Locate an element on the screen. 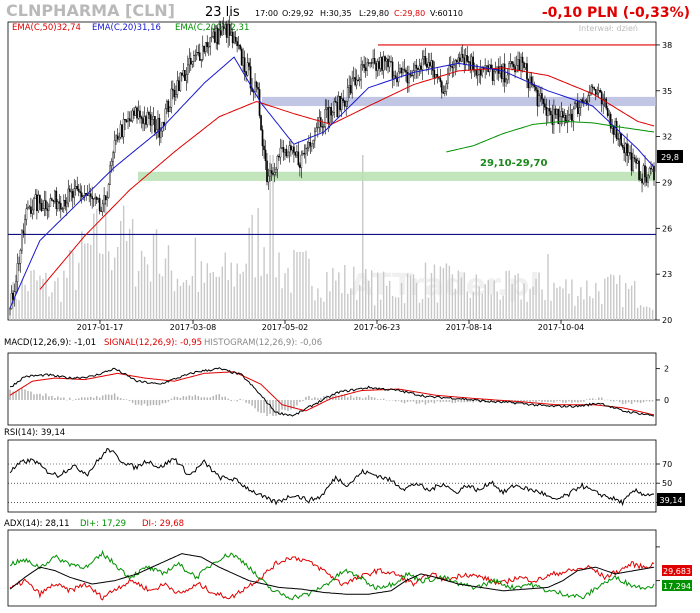  date-tick-label: 2017-01-17 is located at coordinates (100, 327).